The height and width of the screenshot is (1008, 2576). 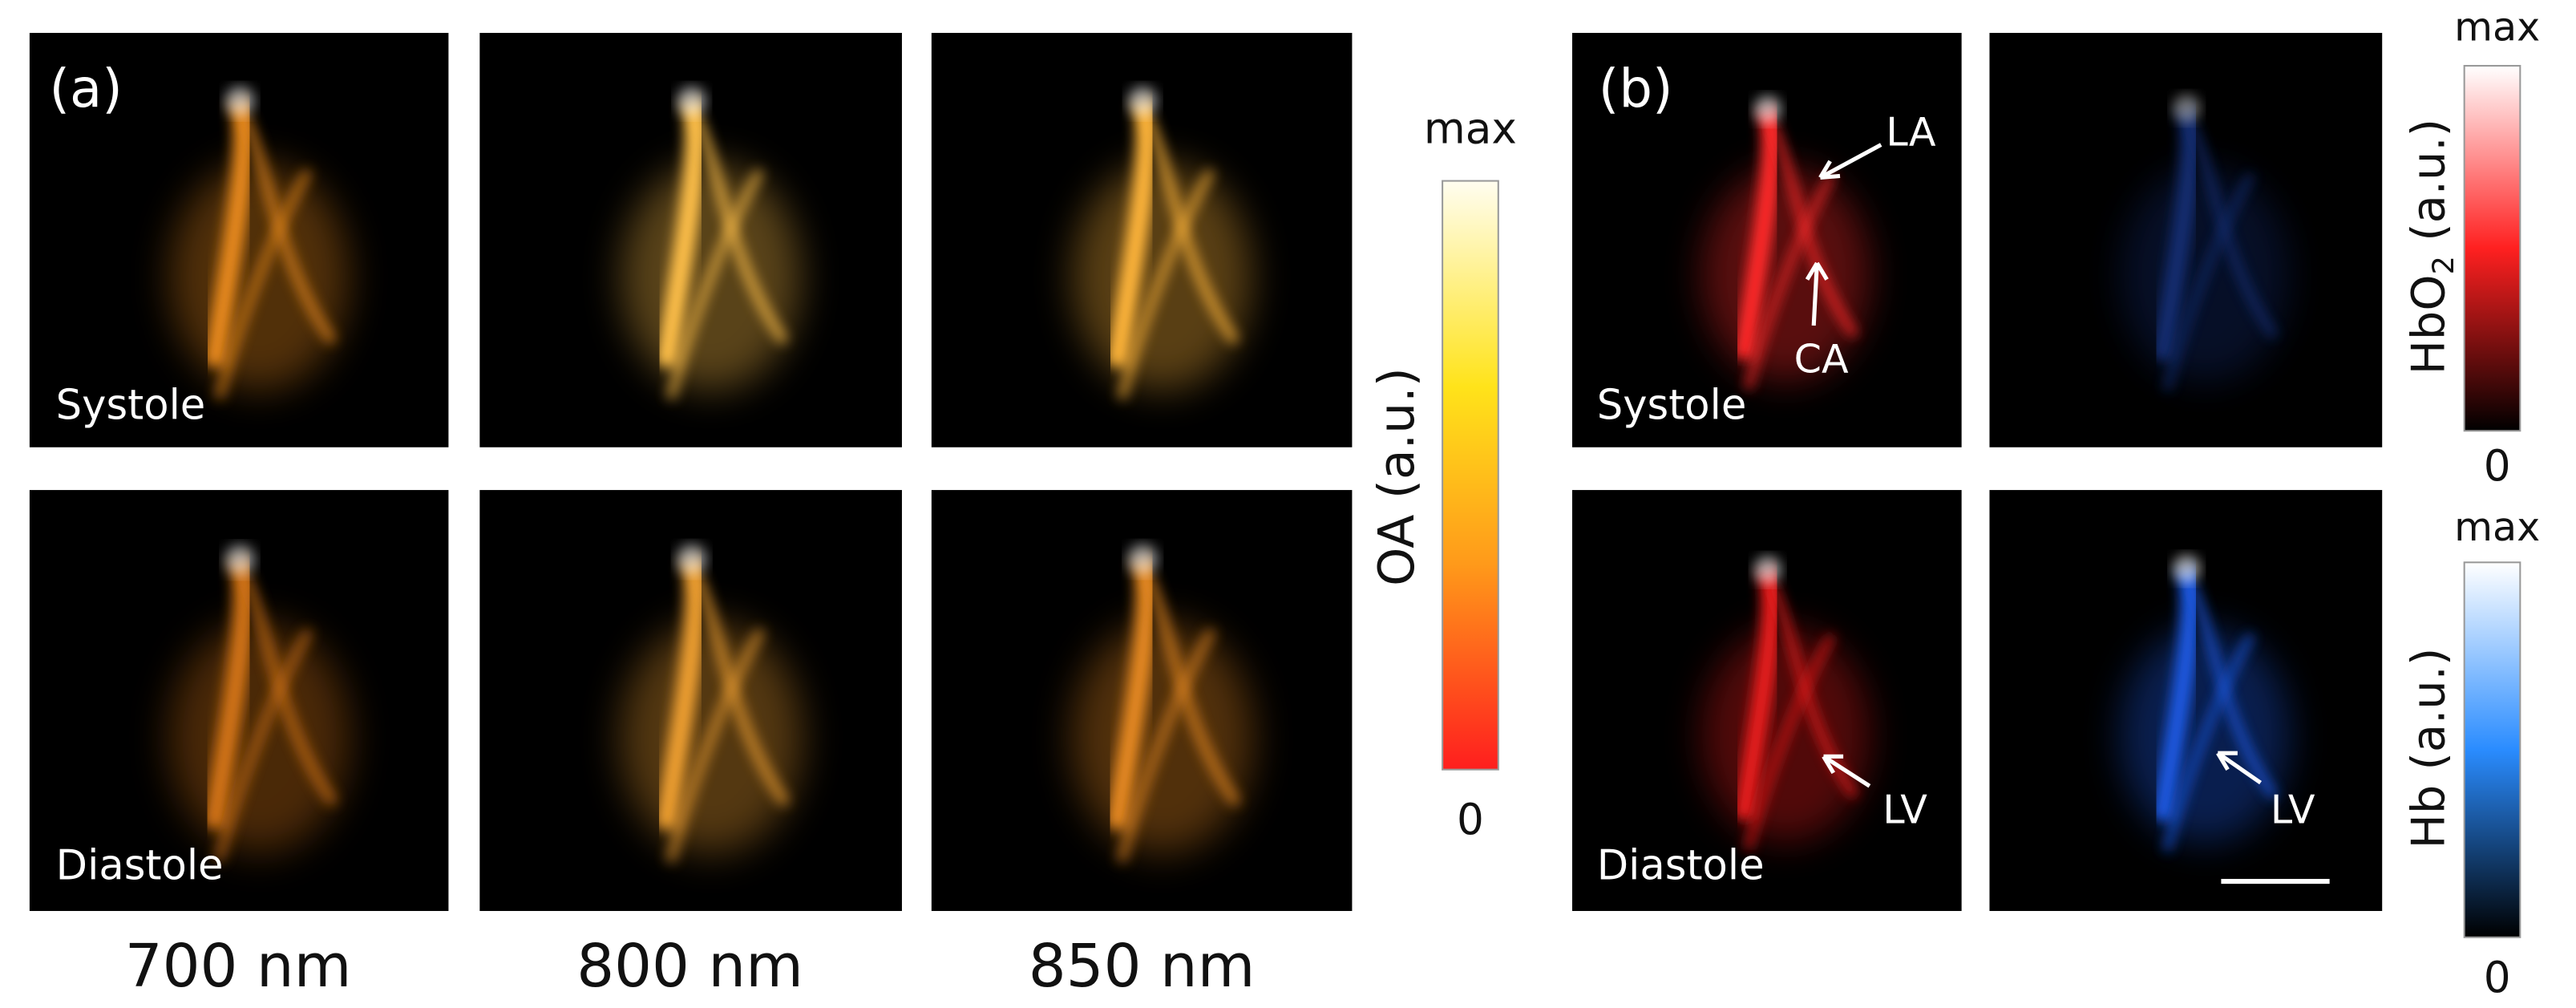 I want to click on panel-label: (a), so click(x=85, y=89).